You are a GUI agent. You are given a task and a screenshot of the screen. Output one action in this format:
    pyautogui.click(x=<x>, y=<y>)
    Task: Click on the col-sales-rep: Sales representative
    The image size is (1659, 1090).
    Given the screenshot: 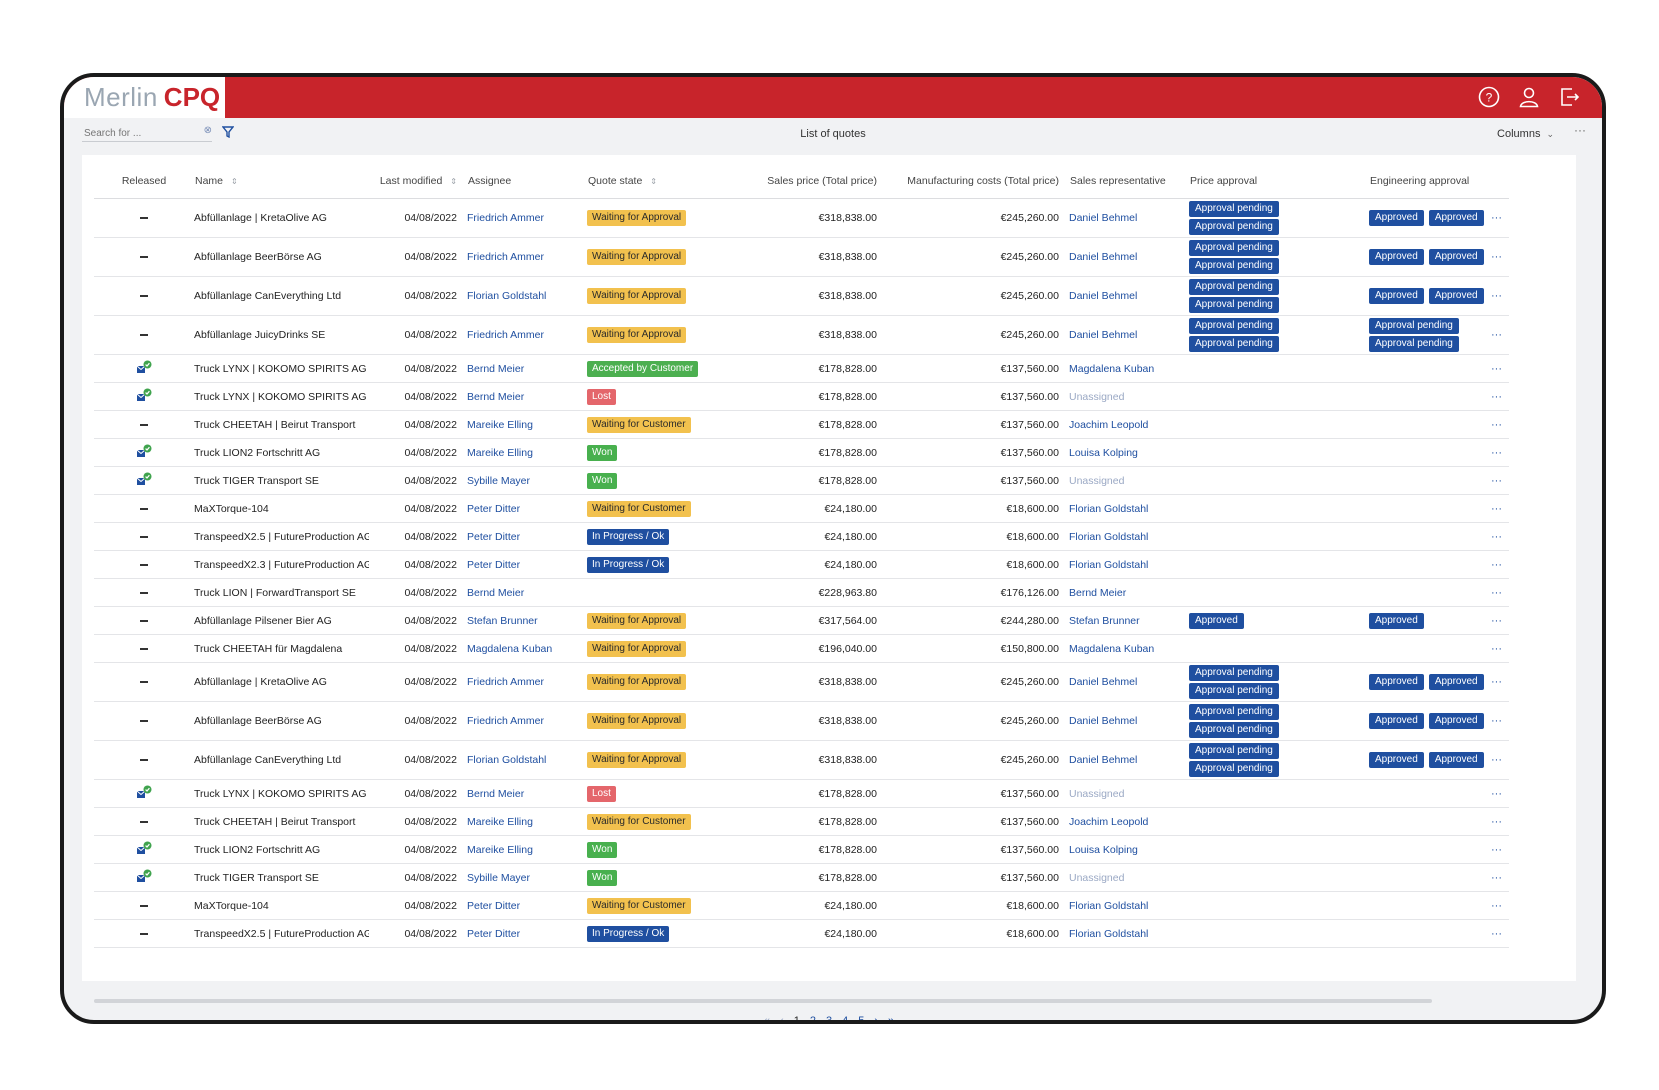 What is the action you would take?
    pyautogui.click(x=1129, y=181)
    